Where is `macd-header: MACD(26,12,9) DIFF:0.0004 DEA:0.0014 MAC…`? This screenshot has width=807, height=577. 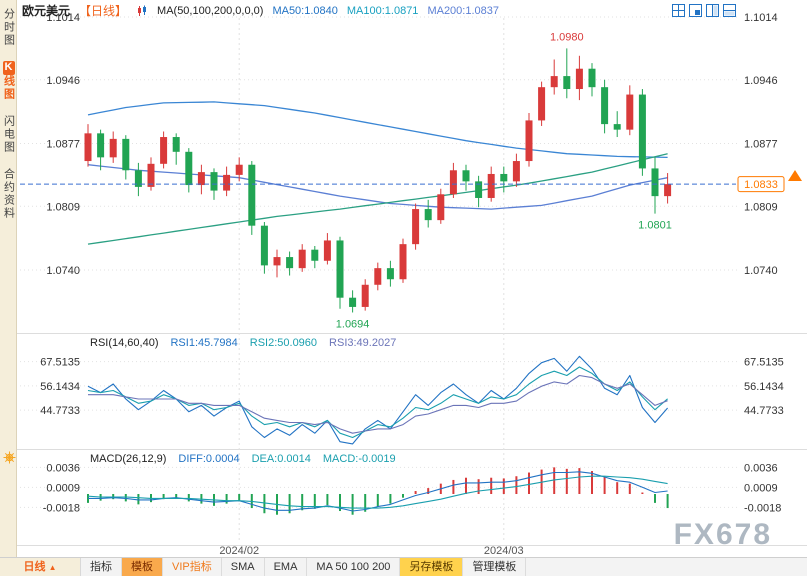 macd-header: MACD(26,12,9) DIFF:0.0004 DEA:0.0014 MAC… is located at coordinates (243, 459).